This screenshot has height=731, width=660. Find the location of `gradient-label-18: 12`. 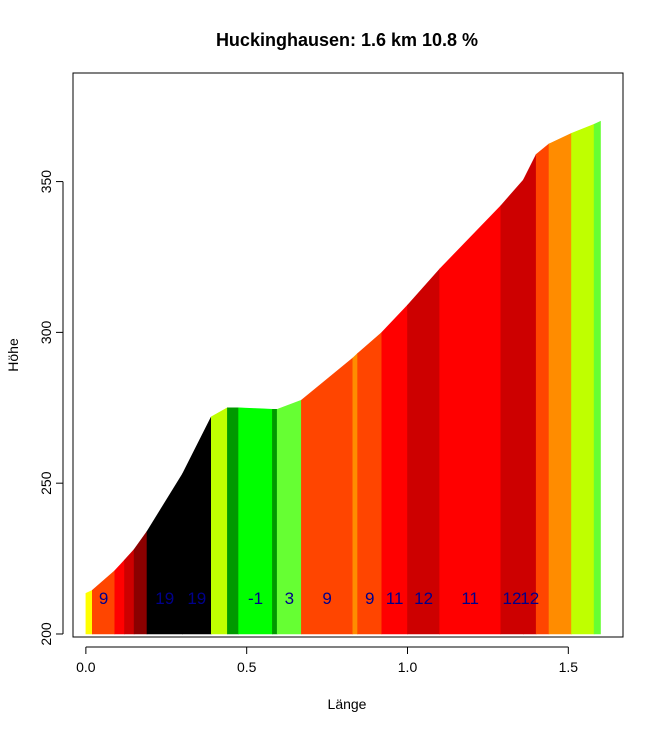

gradient-label-18: 12 is located at coordinates (512, 598).